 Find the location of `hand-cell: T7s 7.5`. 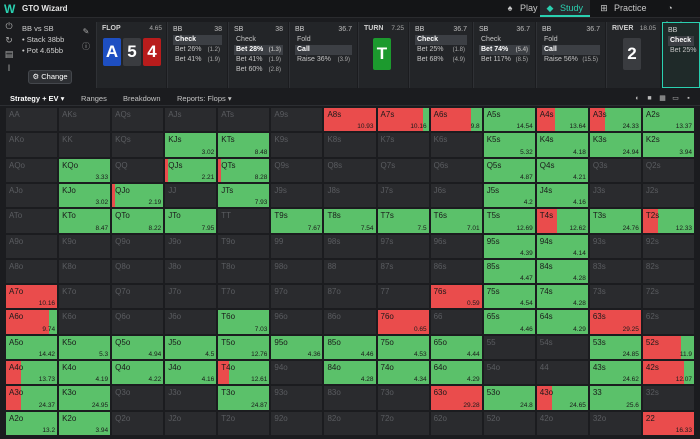

hand-cell: T7s 7.5 is located at coordinates (403, 221).